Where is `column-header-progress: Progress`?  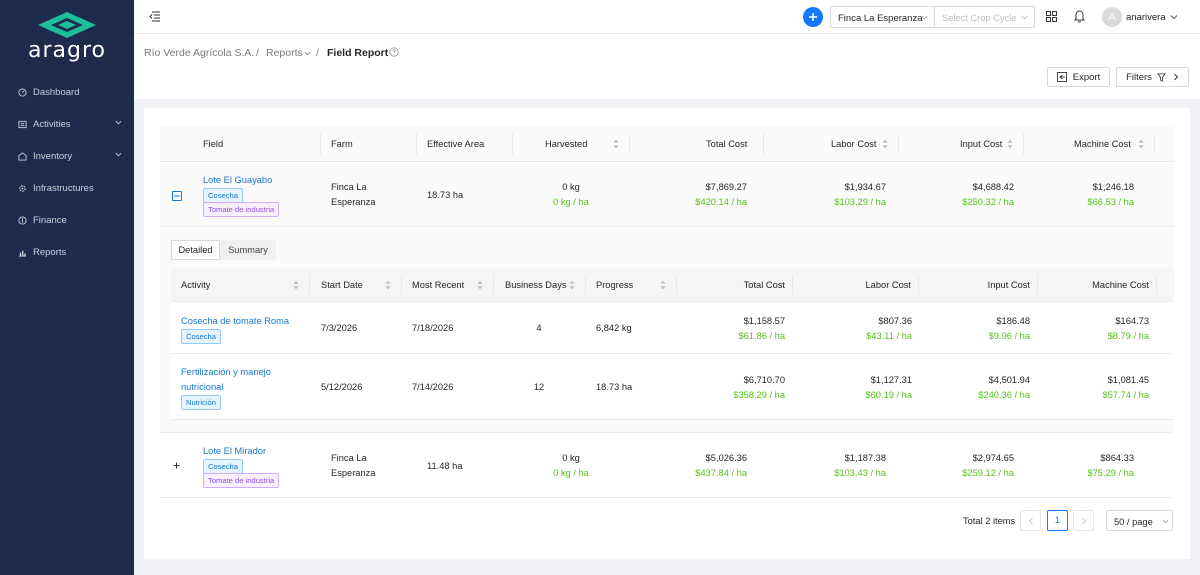 column-header-progress: Progress is located at coordinates (615, 285).